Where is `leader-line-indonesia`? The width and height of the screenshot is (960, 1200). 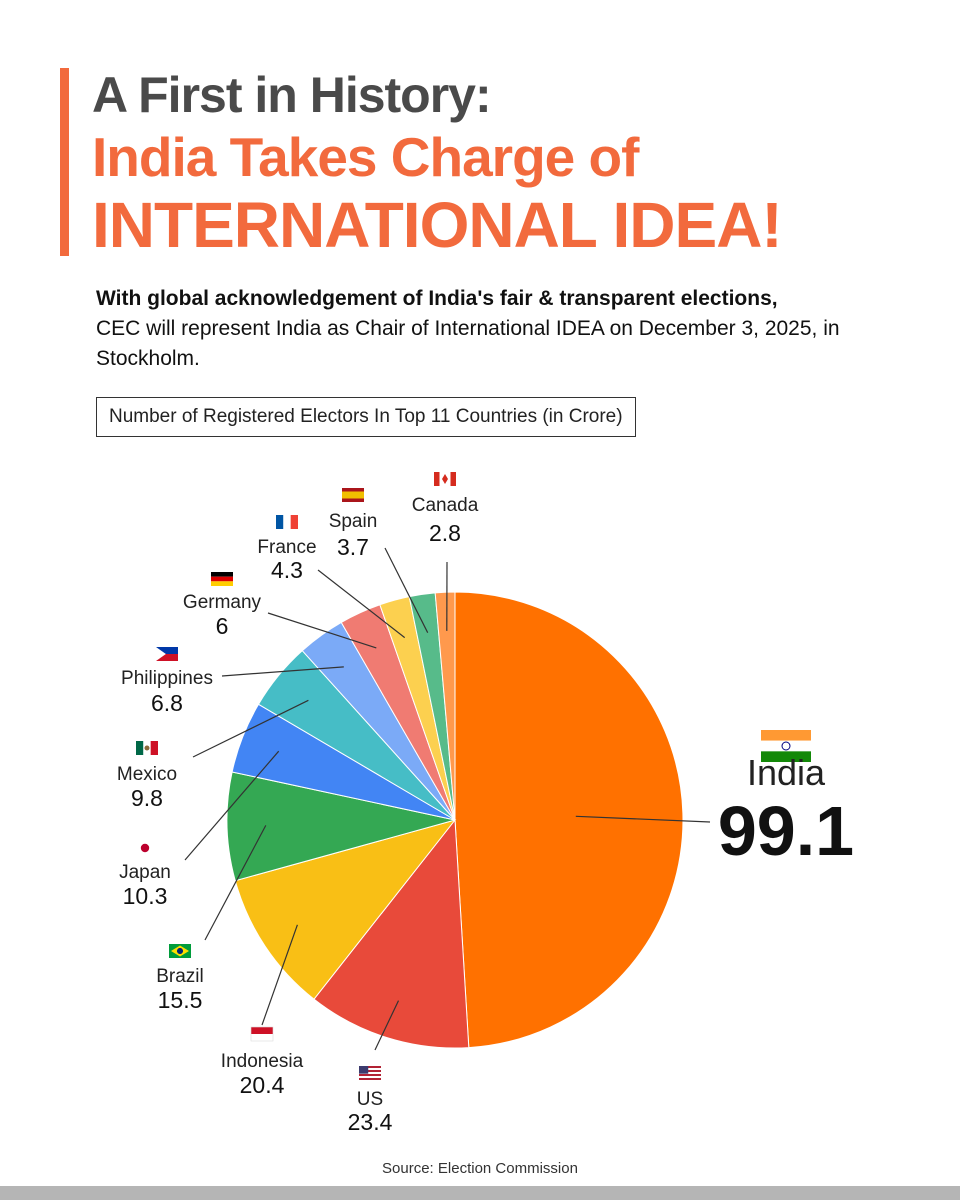 leader-line-indonesia is located at coordinates (279, 975).